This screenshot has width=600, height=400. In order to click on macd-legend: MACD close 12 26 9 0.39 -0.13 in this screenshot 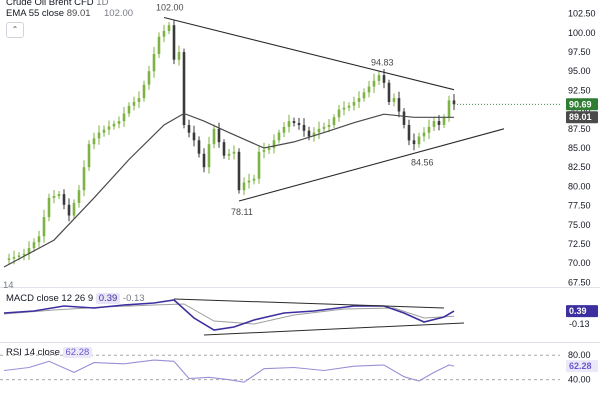, I will do `click(75, 298)`.